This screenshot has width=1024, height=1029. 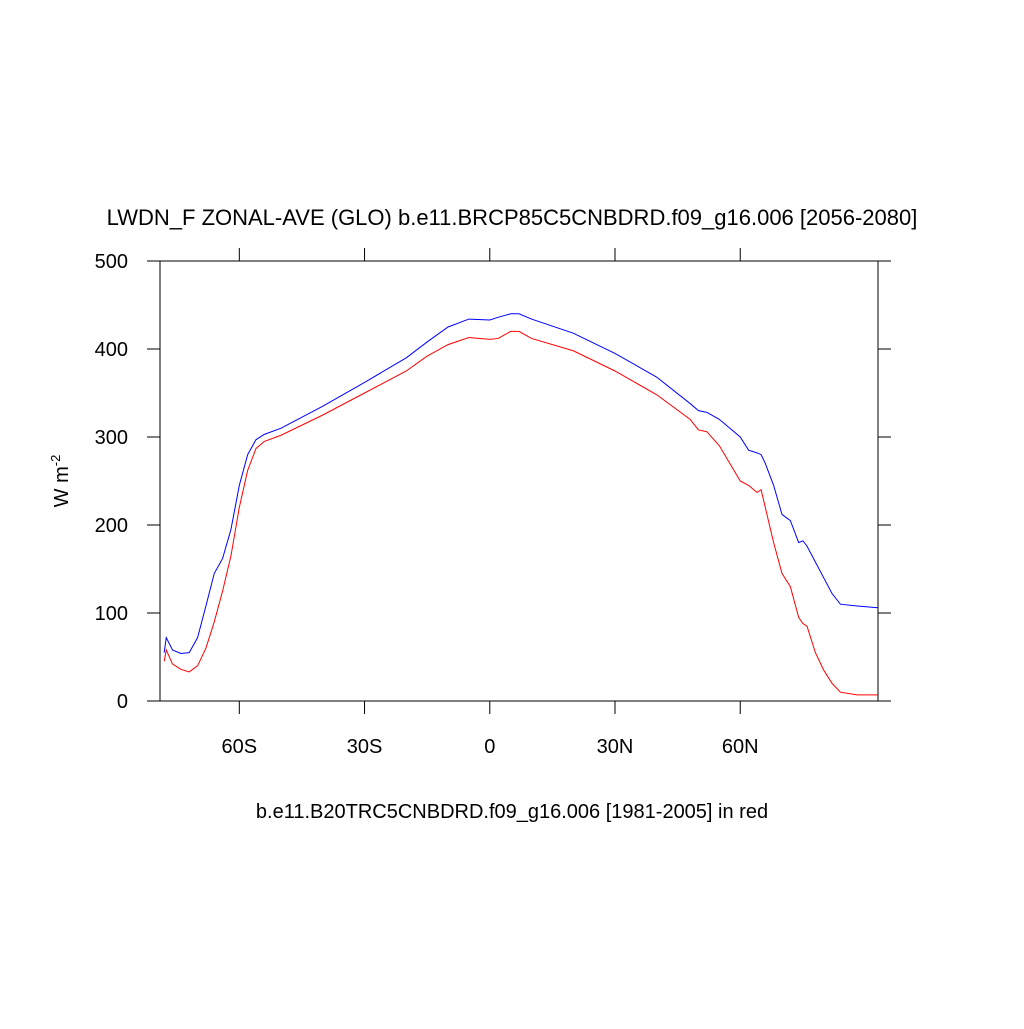 I want to click on y-tick-label: 0, so click(x=122, y=702).